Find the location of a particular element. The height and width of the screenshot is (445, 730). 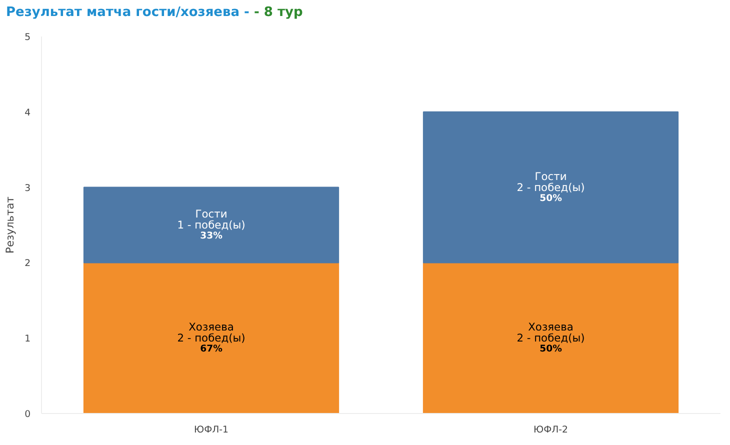

text: Гости is located at coordinates (550, 176).